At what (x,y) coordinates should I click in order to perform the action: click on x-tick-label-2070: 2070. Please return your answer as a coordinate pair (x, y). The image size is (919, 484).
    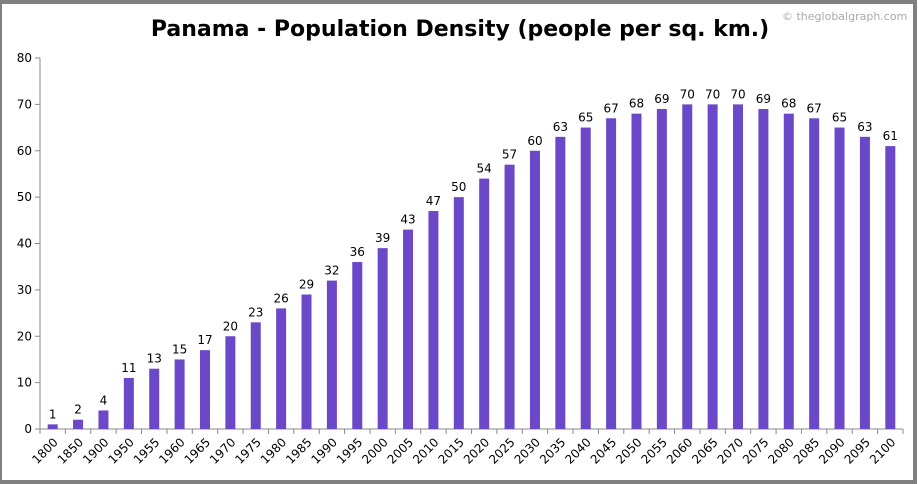
    Looking at the image, I should click on (730, 450).